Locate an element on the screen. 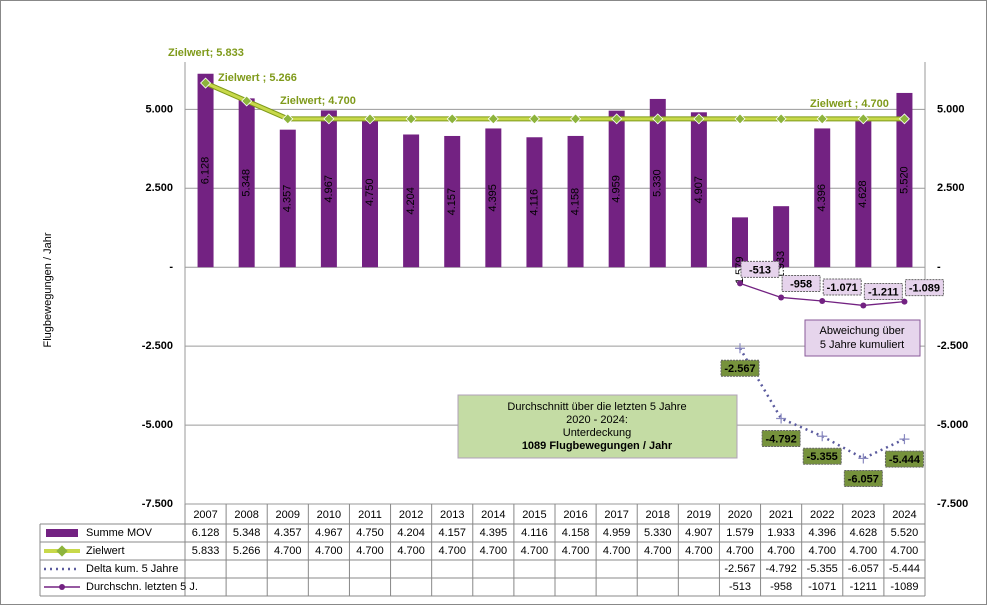  table-cell: 5.520 is located at coordinates (905, 533).